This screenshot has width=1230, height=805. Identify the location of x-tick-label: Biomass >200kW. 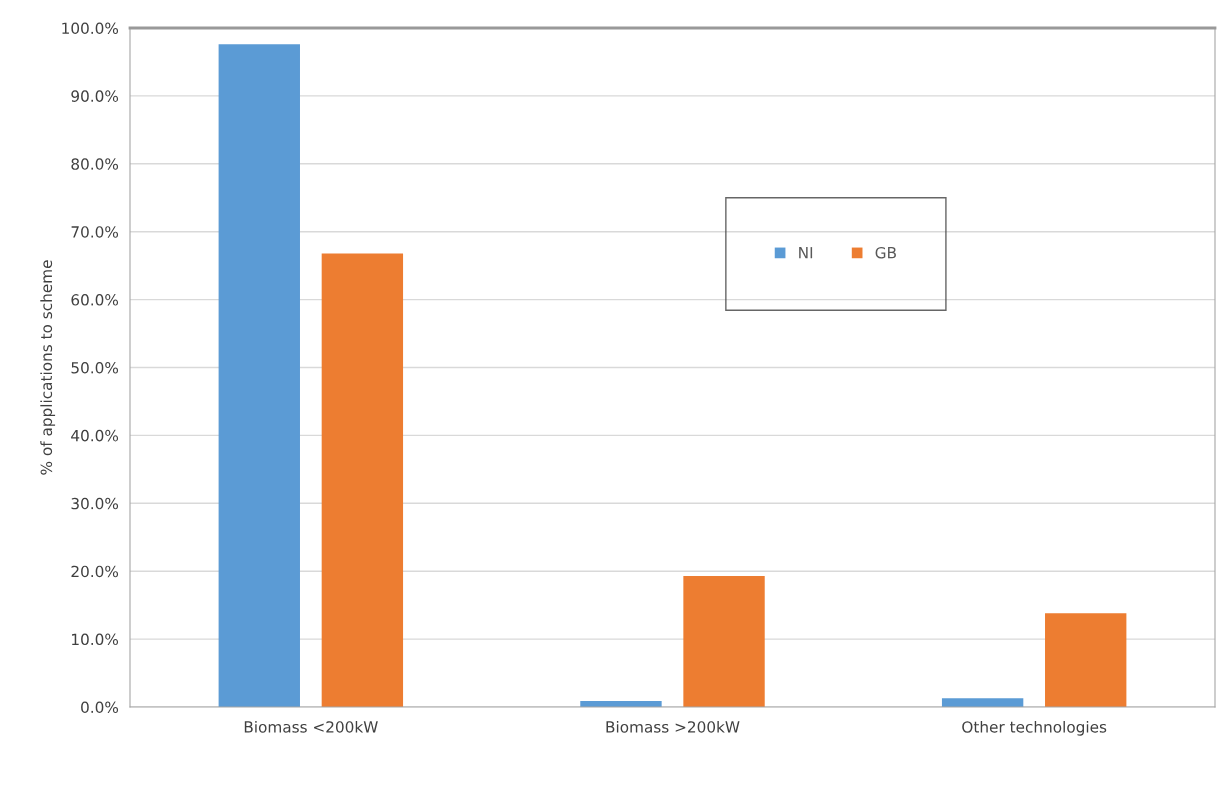
(673, 726).